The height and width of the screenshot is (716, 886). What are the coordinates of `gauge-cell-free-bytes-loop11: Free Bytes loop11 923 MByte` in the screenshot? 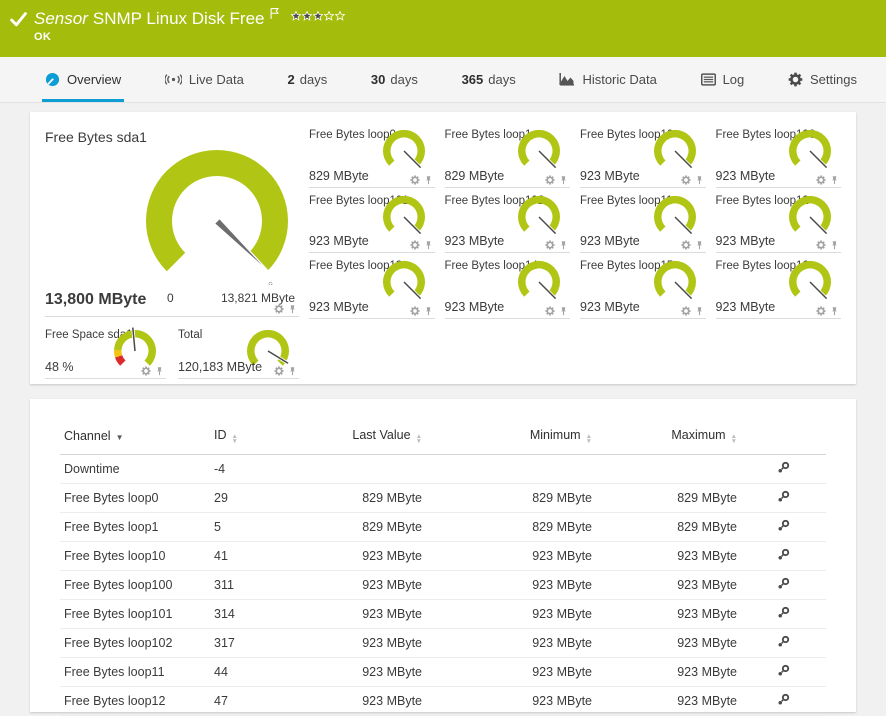 It's located at (643, 220).